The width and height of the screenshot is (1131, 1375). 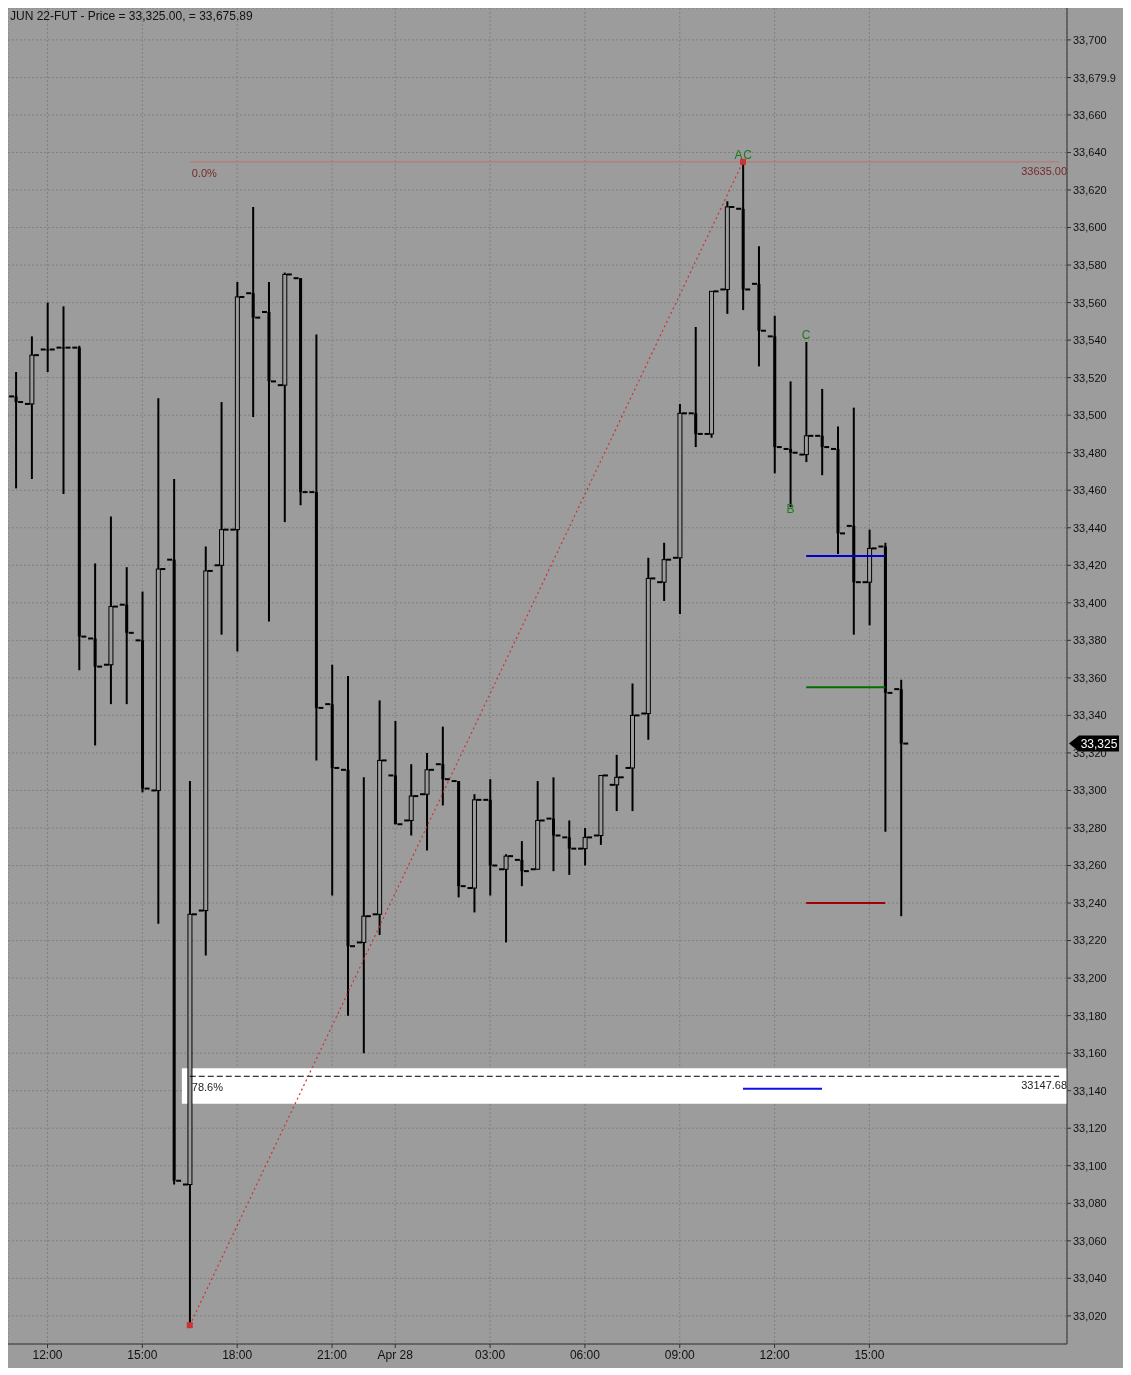 I want to click on y-tick-label: 33,400, so click(x=1090, y=602).